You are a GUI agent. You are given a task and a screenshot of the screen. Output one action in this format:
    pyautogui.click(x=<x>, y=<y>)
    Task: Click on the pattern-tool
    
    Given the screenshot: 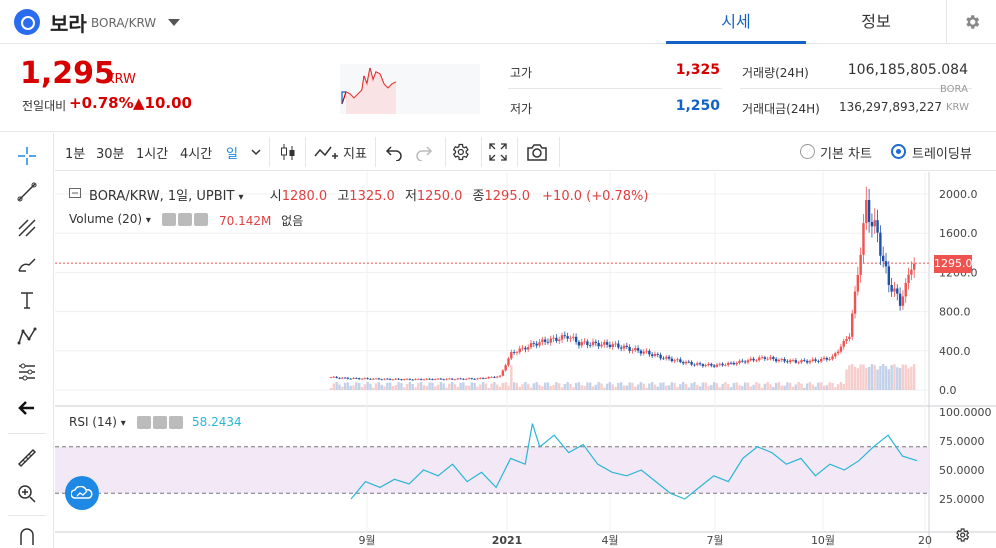 What is the action you would take?
    pyautogui.click(x=27, y=336)
    